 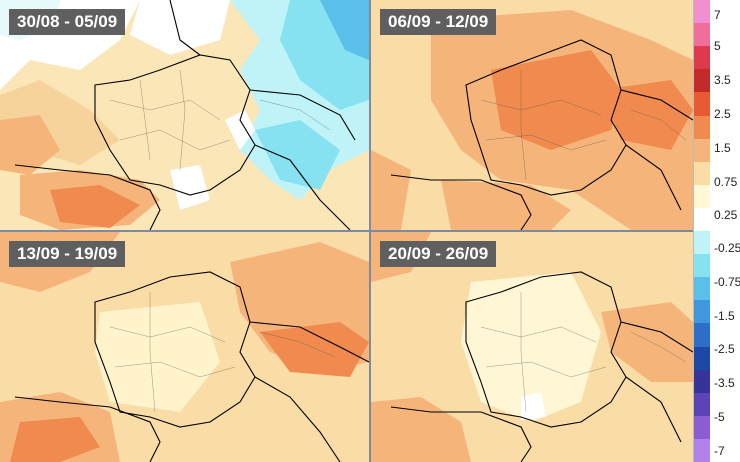 What do you see at coordinates (727, 282) in the screenshot?
I see `legend-tick-label: -0.75` at bounding box center [727, 282].